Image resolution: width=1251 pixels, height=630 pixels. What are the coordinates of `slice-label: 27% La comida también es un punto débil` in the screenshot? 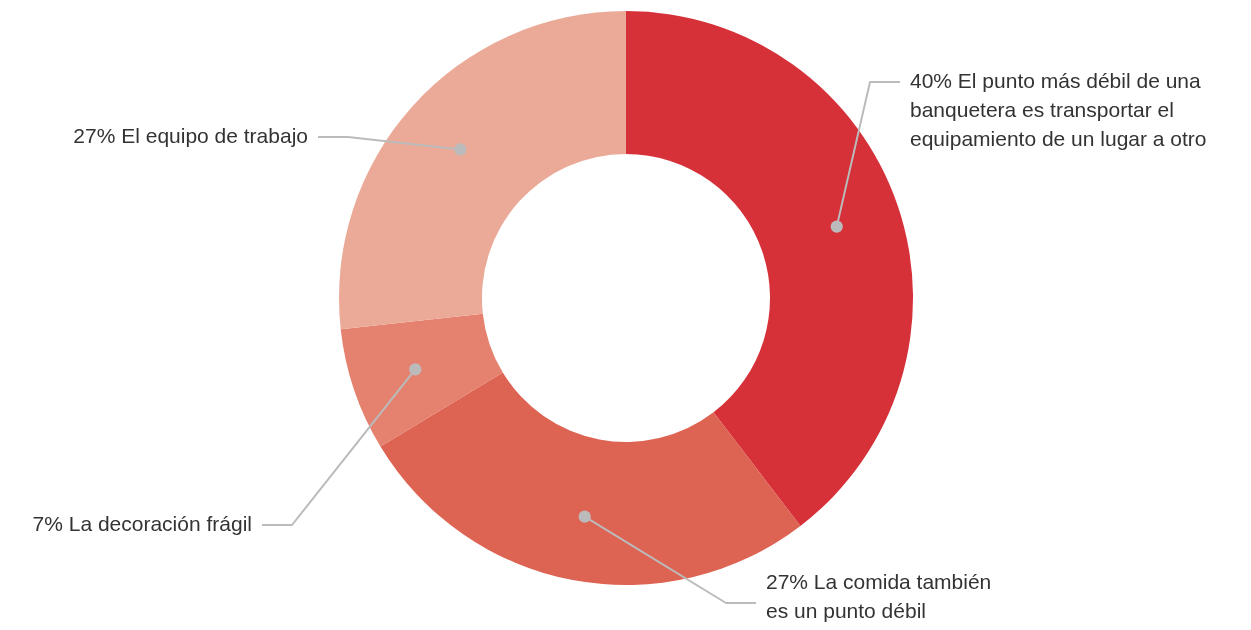 It's located at (879, 596).